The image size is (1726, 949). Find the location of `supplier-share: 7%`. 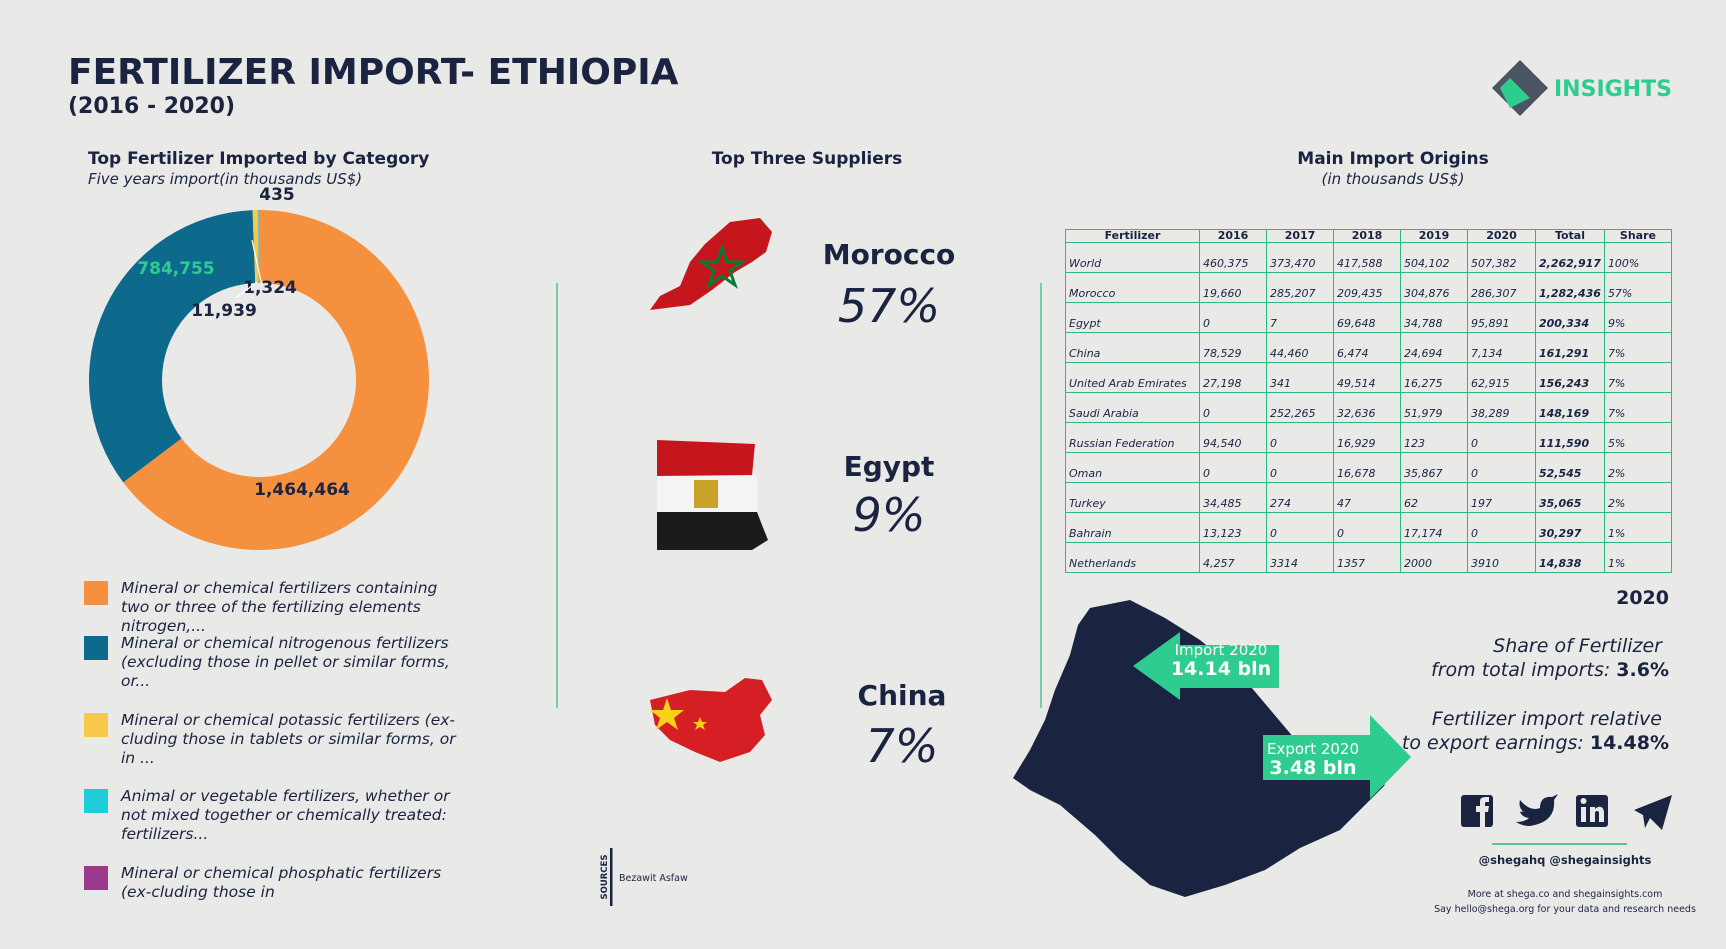

supplier-share: 7% is located at coordinates (902, 746).